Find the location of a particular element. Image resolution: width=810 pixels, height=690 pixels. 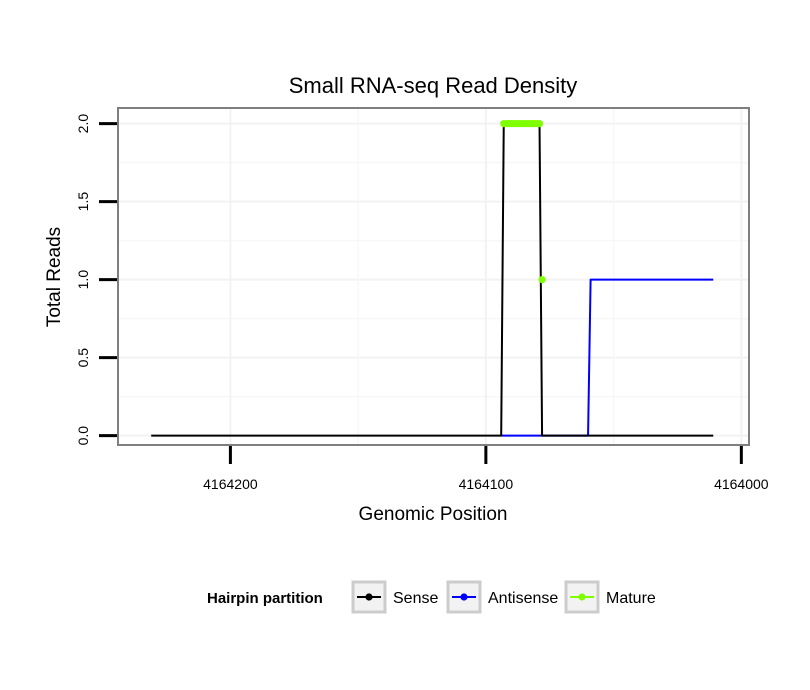

legend-key-point-mature is located at coordinates (582, 597).